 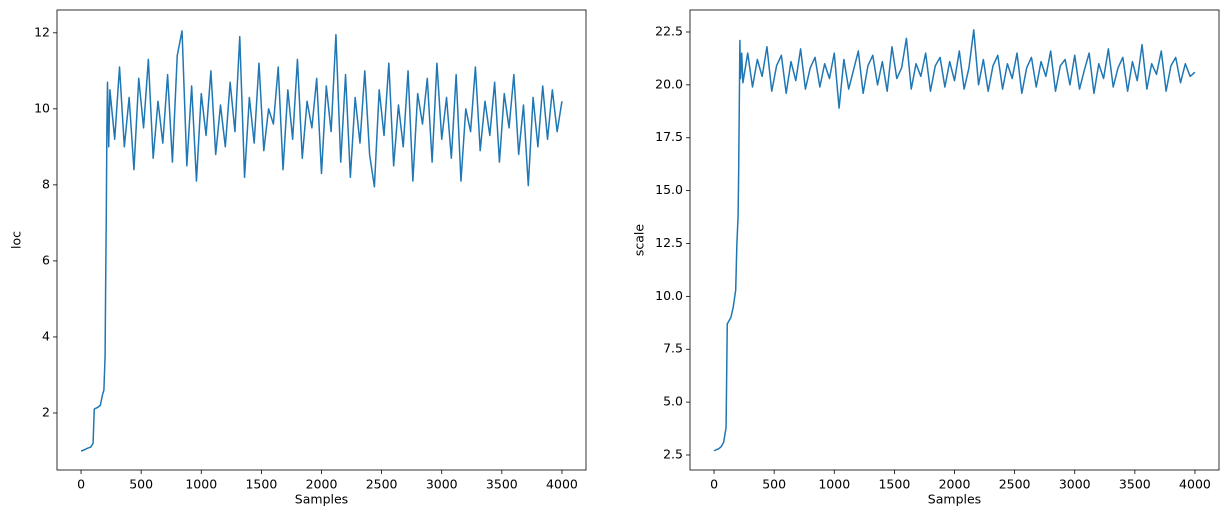 I want to click on y-tick-label: 15.0, so click(x=669, y=189).